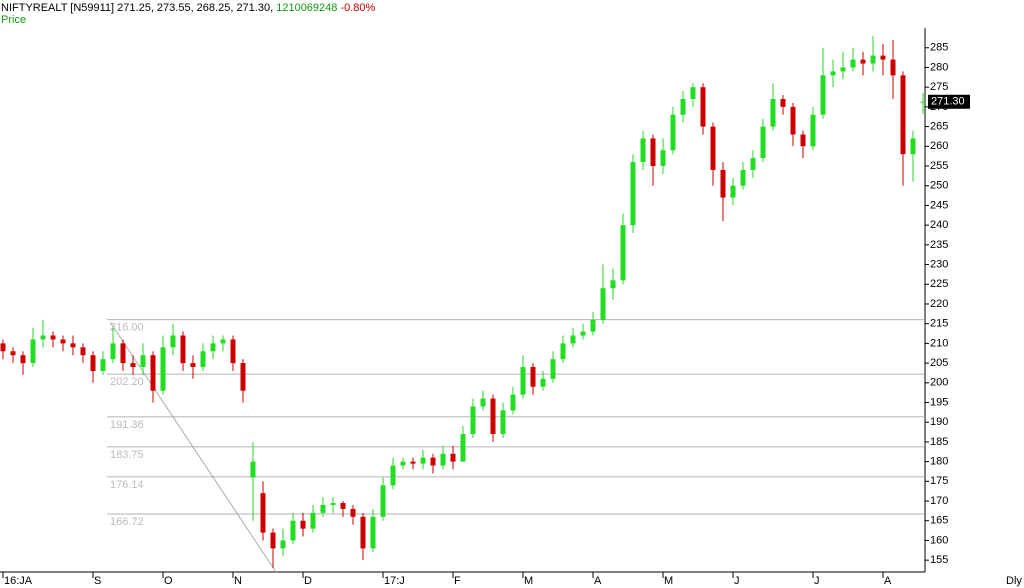 The height and width of the screenshot is (588, 1024). Describe the element at coordinates (127, 425) in the screenshot. I see `level-label: 191.36` at that location.